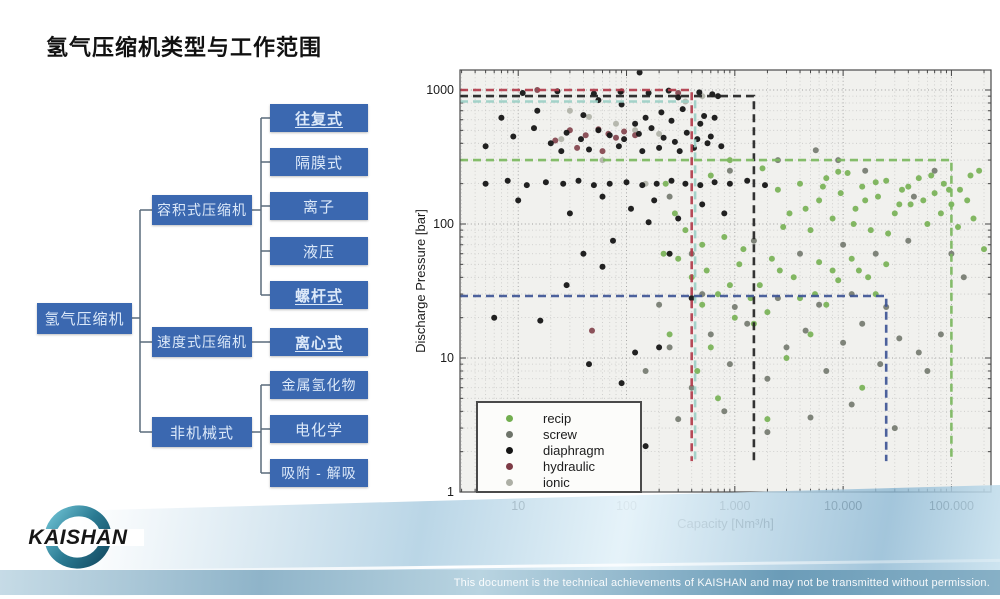  Describe the element at coordinates (557, 418) in the screenshot. I see `legend-label: recip` at that location.